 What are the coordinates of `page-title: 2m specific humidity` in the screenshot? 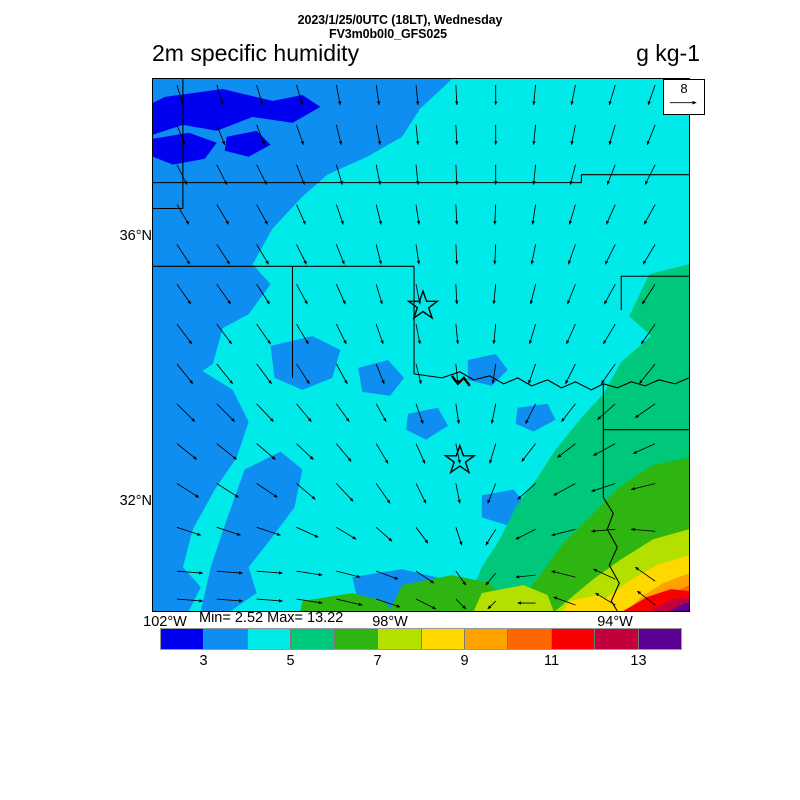 It's located at (256, 53).